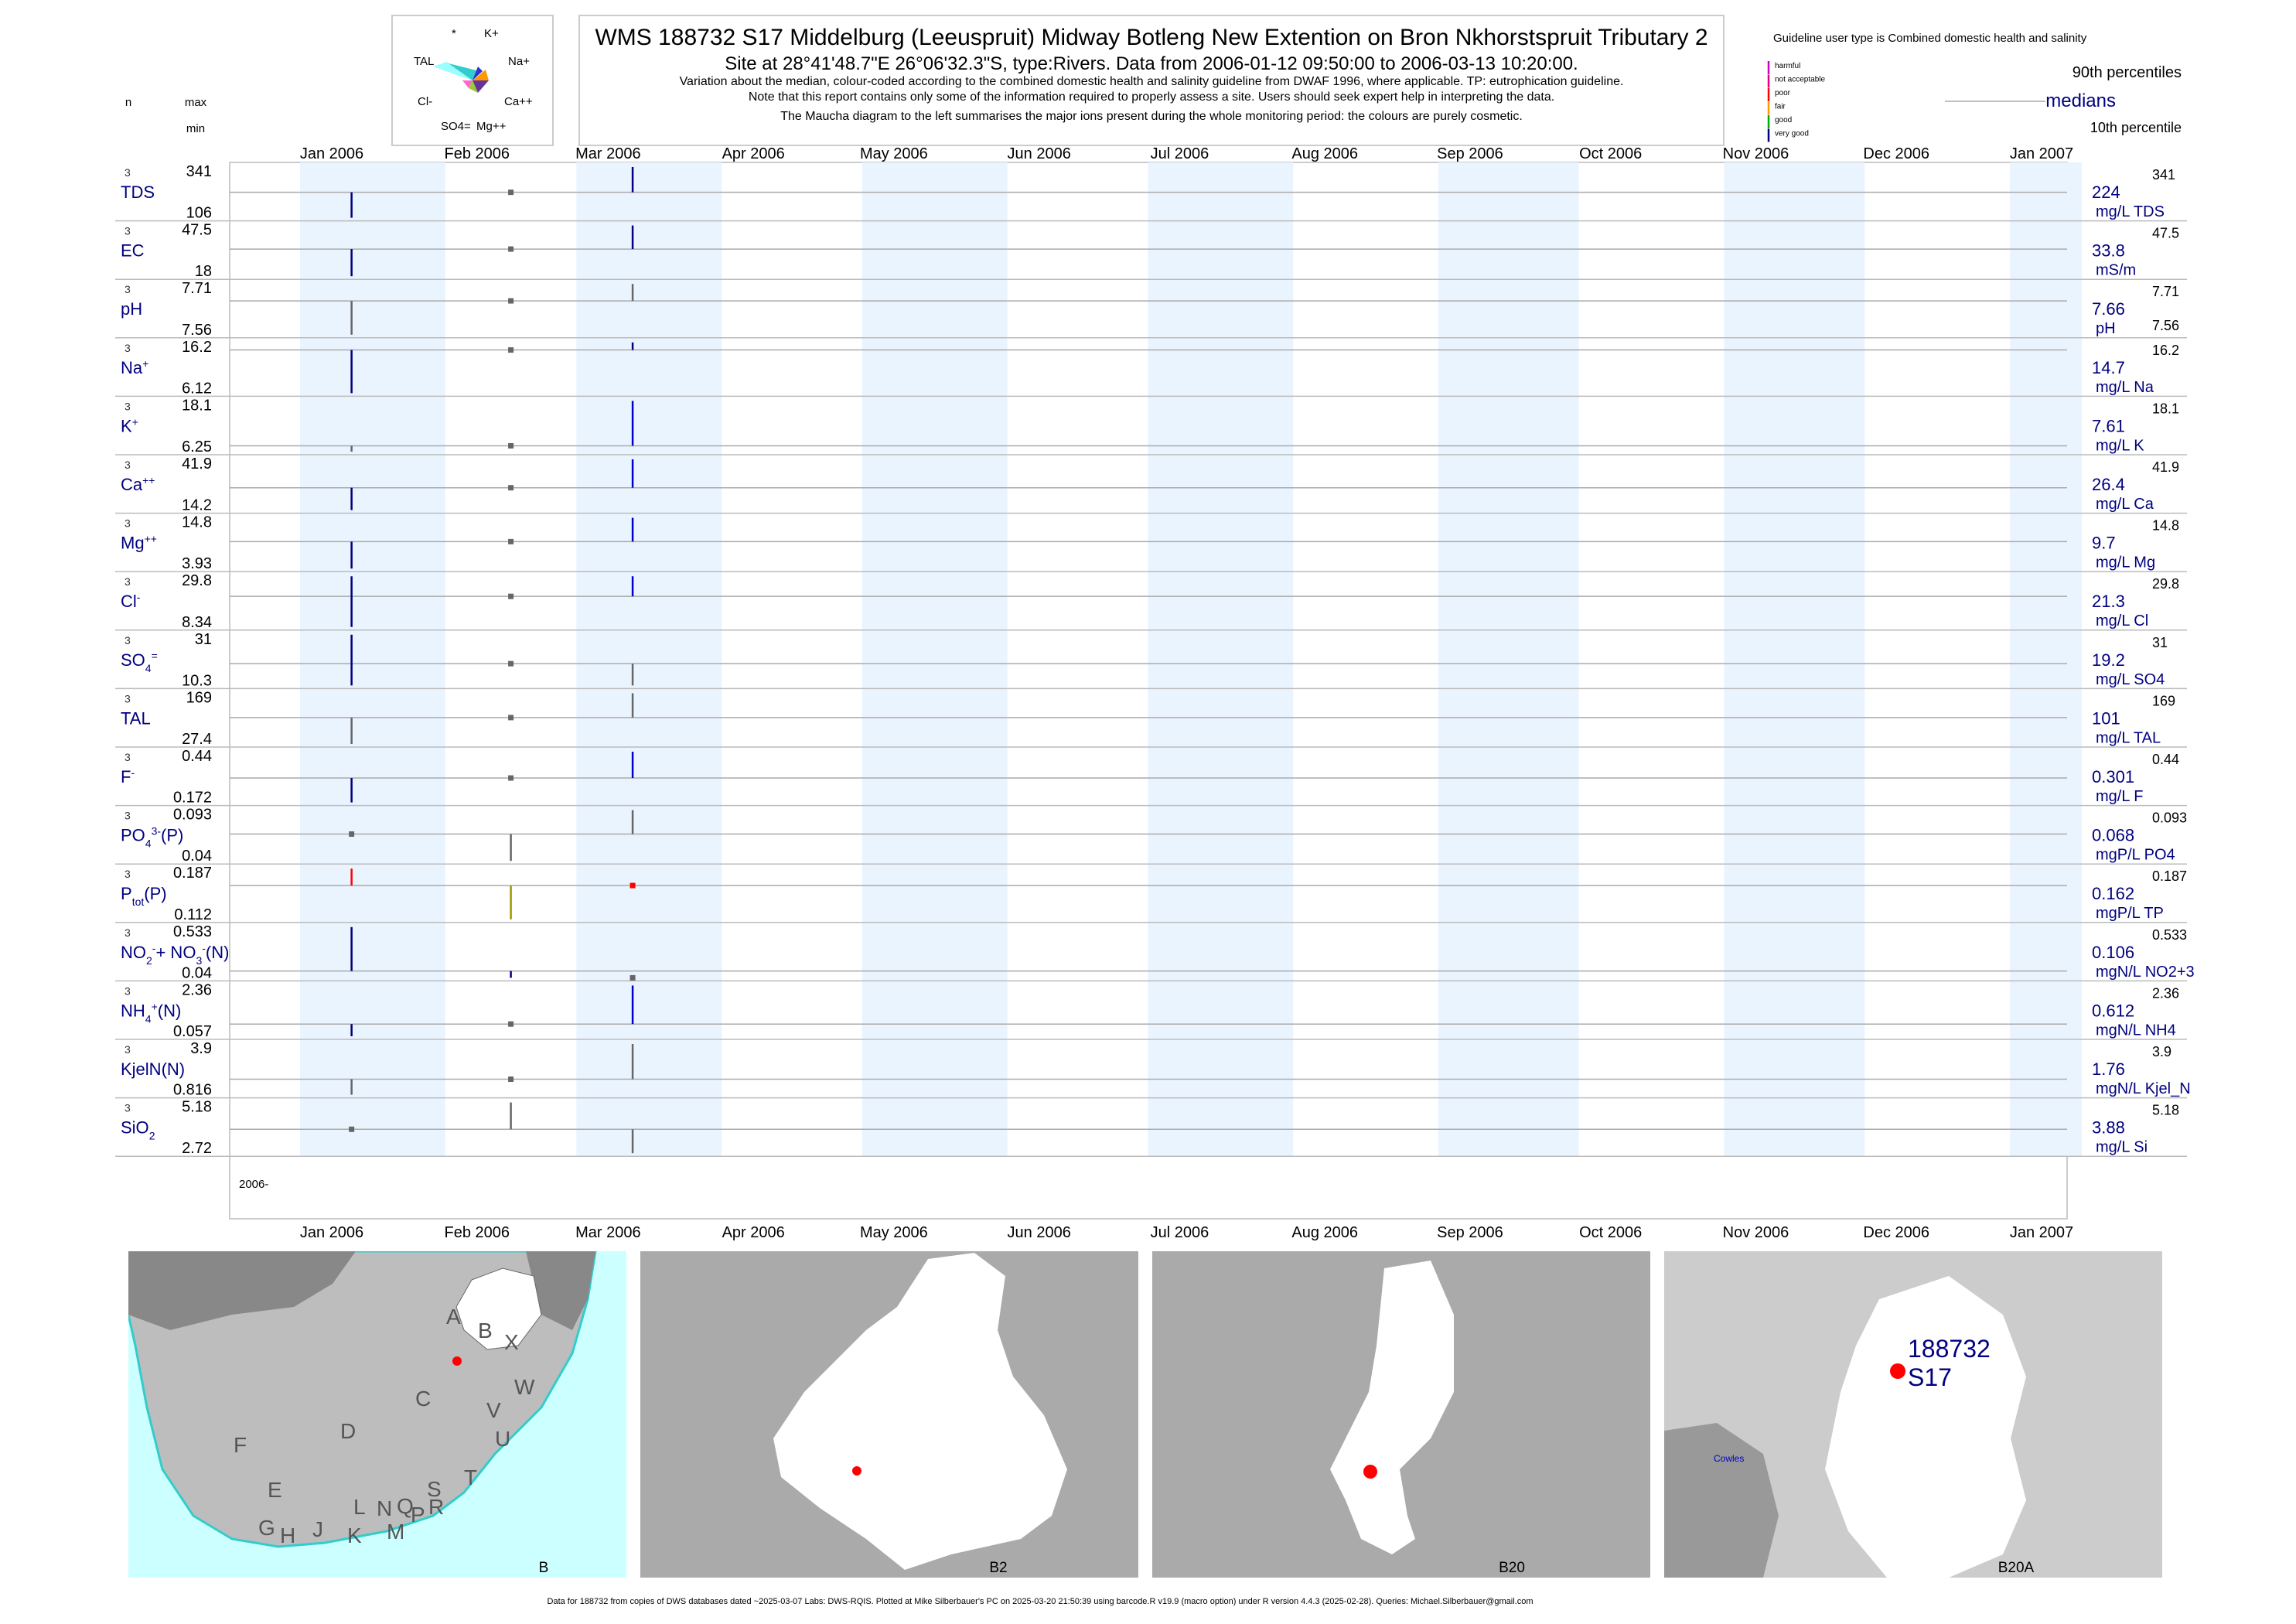  Describe the element at coordinates (240, 1445) in the screenshot. I see `drainage-region-label: F` at that location.